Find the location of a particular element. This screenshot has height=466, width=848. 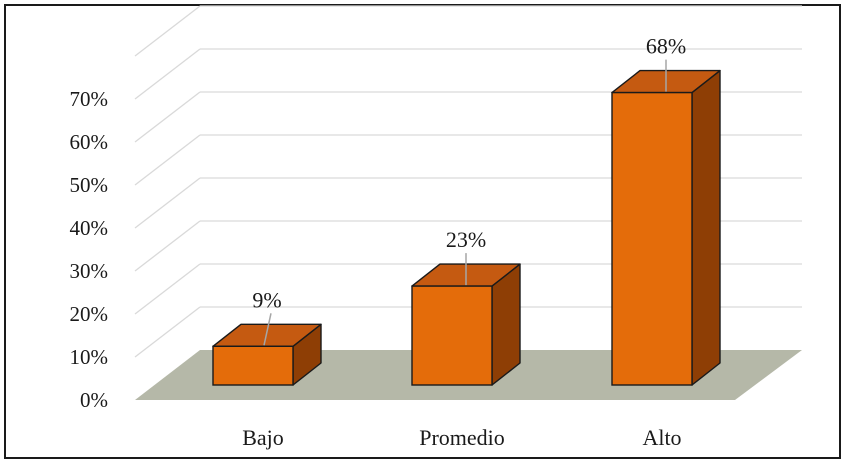

y-tick-label: 0% is located at coordinates (94, 400).